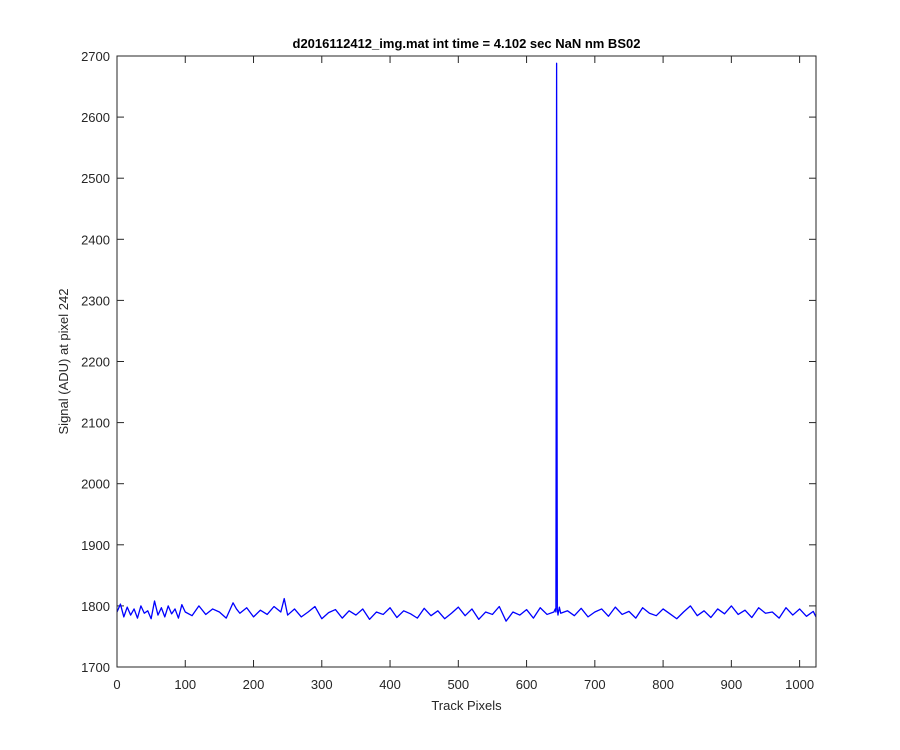  What do you see at coordinates (95, 423) in the screenshot?
I see `y-tick-label: 2100` at bounding box center [95, 423].